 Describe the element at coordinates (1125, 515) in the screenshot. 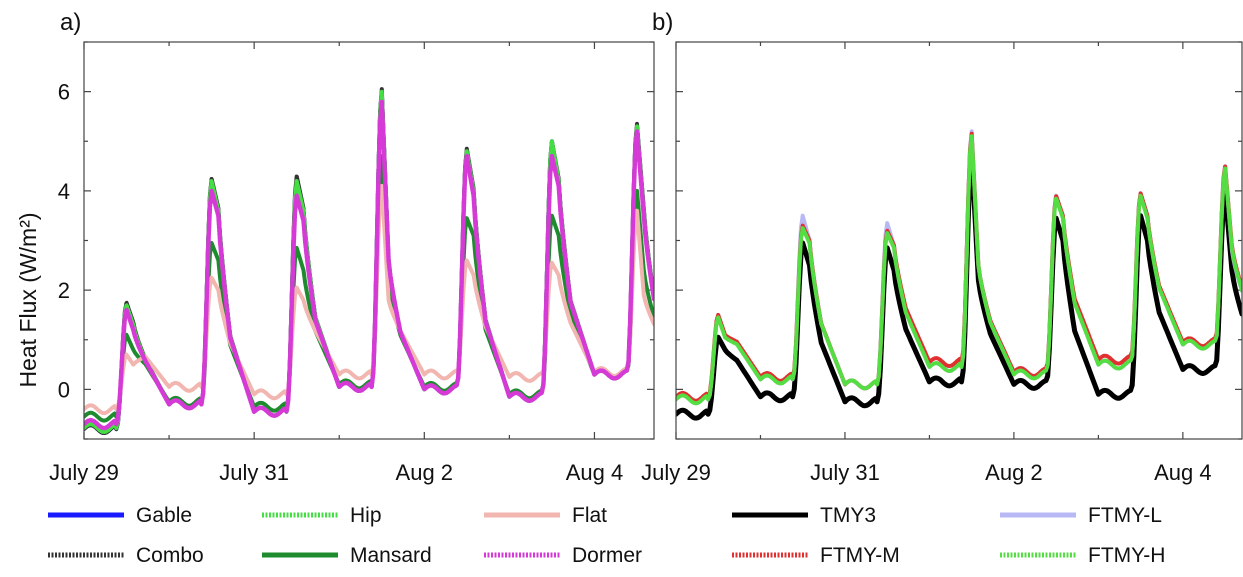

I see `legend-label-ftmy-l: FTMY-L` at that location.